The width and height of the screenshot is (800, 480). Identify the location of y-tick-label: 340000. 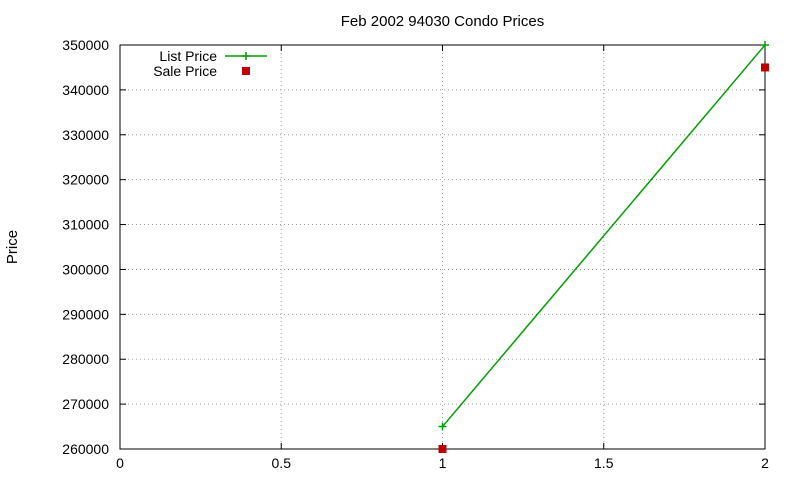
(85, 90).